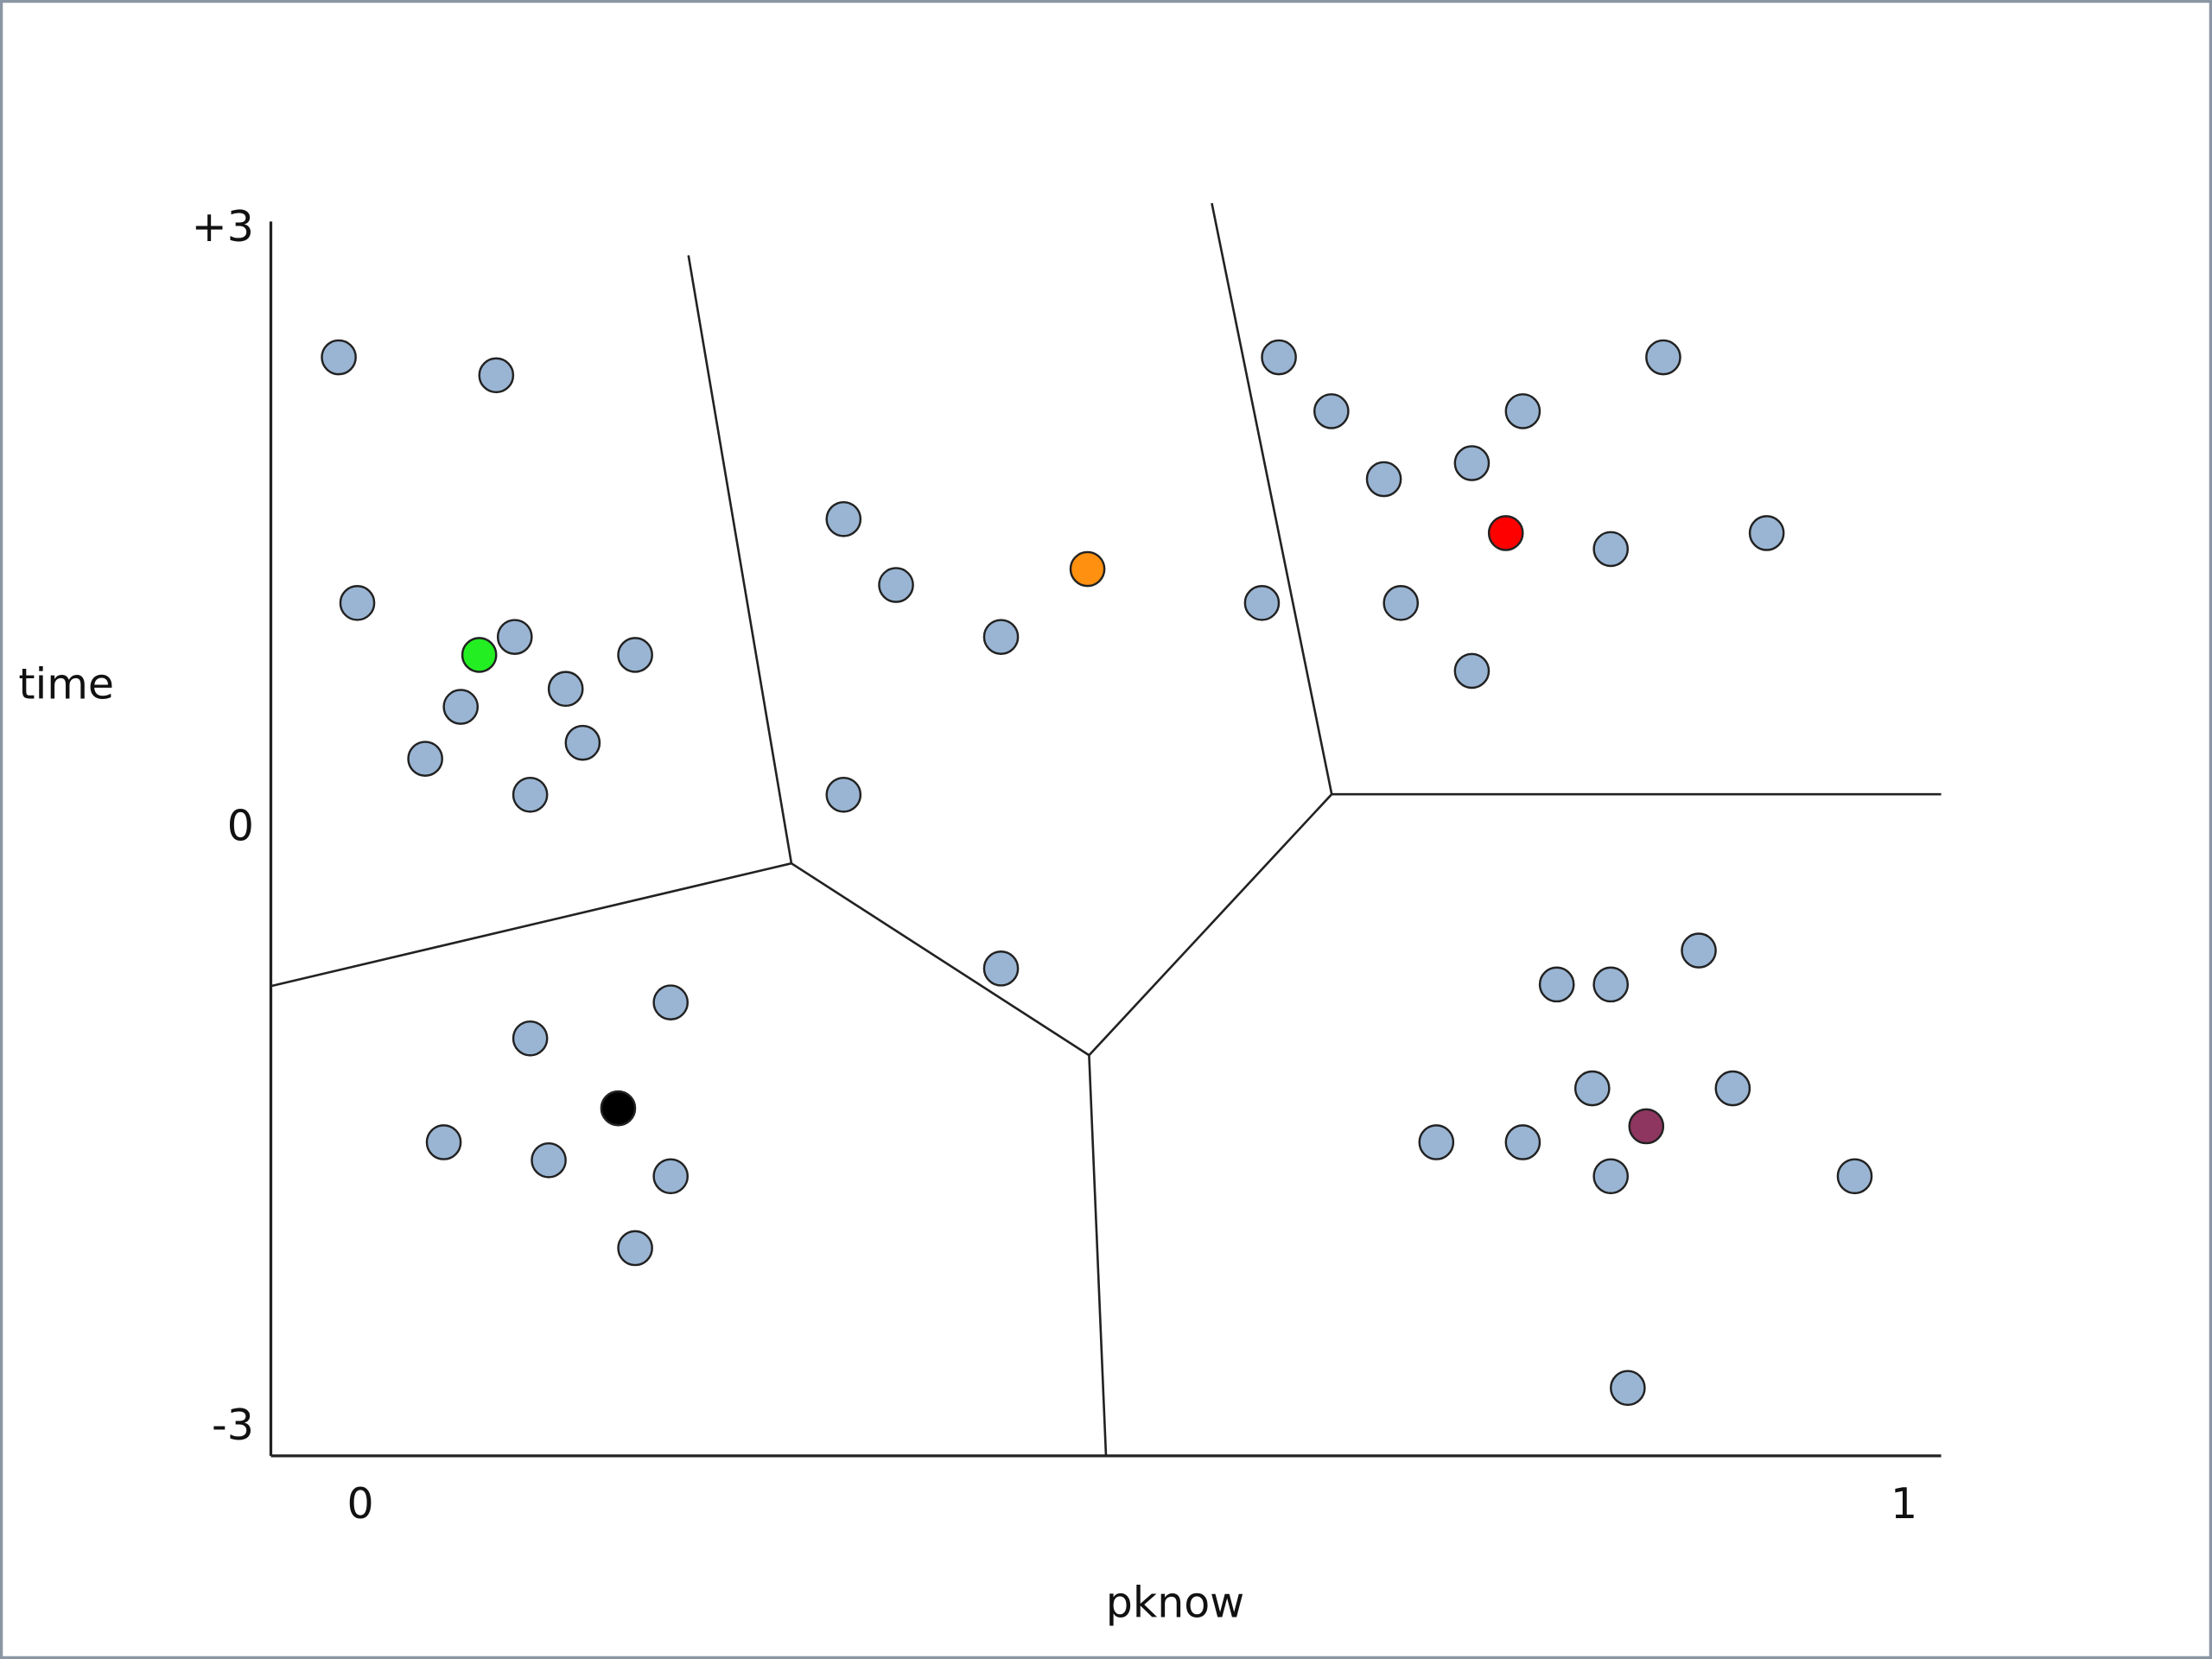  I want to click on y-tick-label: 0, so click(240, 826).